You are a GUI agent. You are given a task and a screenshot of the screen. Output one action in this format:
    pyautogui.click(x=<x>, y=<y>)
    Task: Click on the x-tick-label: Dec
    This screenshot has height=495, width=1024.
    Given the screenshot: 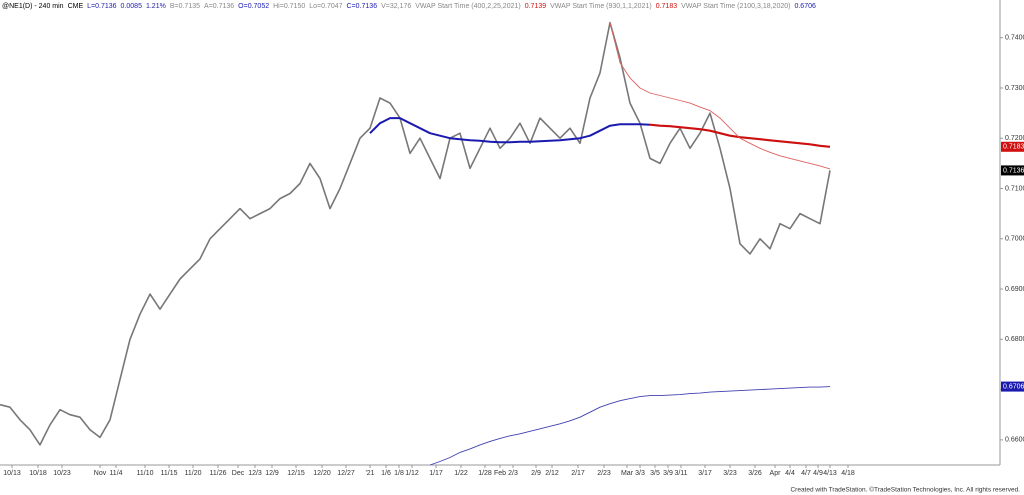 What is the action you would take?
    pyautogui.click(x=238, y=473)
    